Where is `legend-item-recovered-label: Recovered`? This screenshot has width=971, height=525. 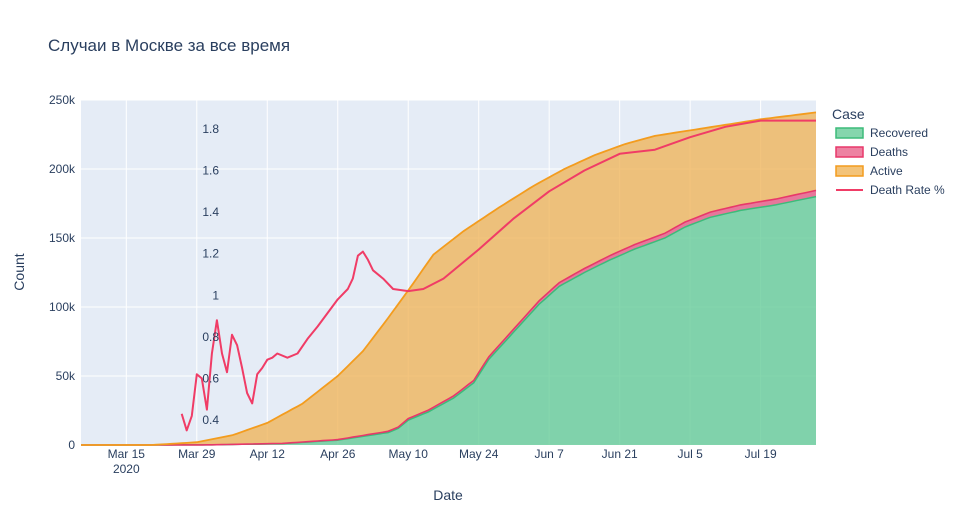 legend-item-recovered-label: Recovered is located at coordinates (899, 133).